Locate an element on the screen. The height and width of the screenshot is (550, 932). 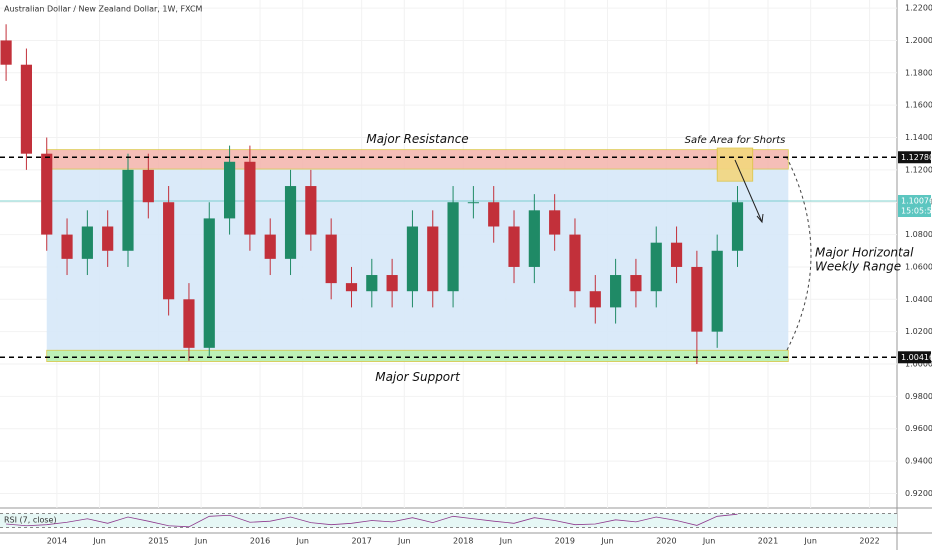
y-tick-label: 1.12000 is located at coordinates (918, 169).